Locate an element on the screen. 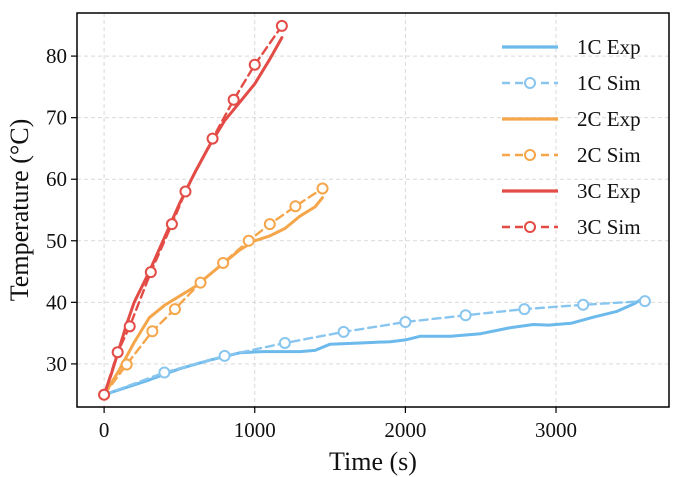 Image resolution: width=688 pixels, height=477 pixels. x-axis-label: Time (s) is located at coordinates (373, 461).